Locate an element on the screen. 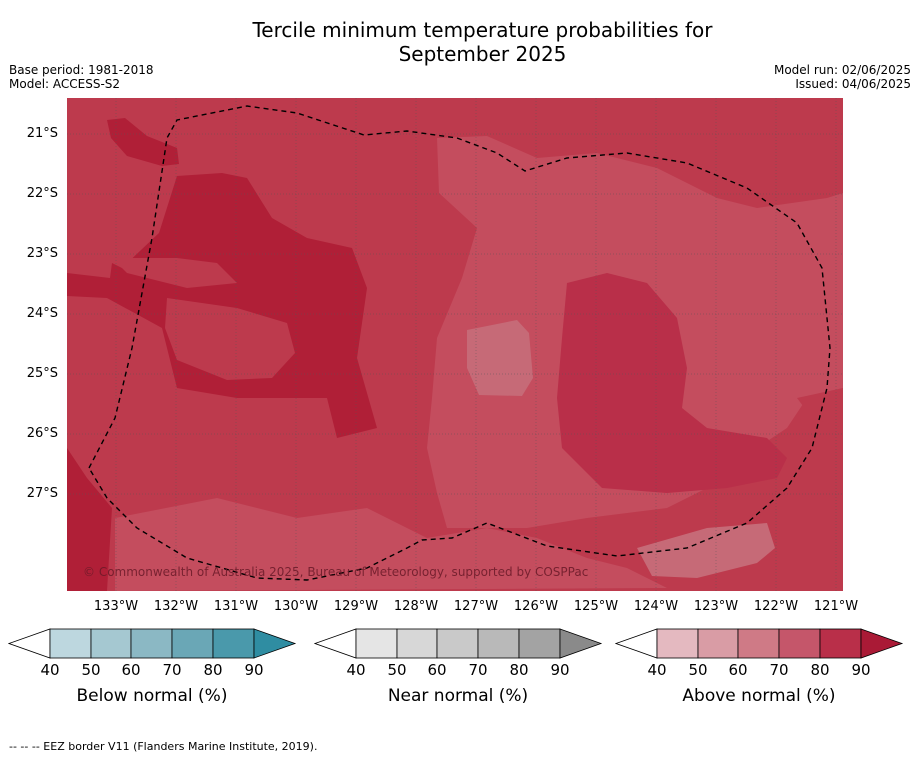 This screenshot has width=919, height=758. lat-label-25s: 25°S is located at coordinates (42, 373).